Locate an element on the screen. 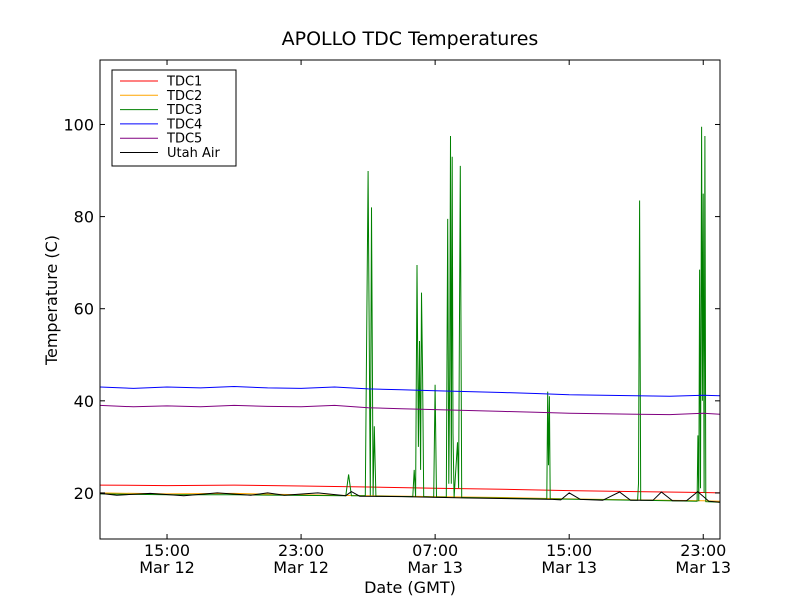 The width and height of the screenshot is (800, 600). y-tick-label: 40 is located at coordinates (84, 401).